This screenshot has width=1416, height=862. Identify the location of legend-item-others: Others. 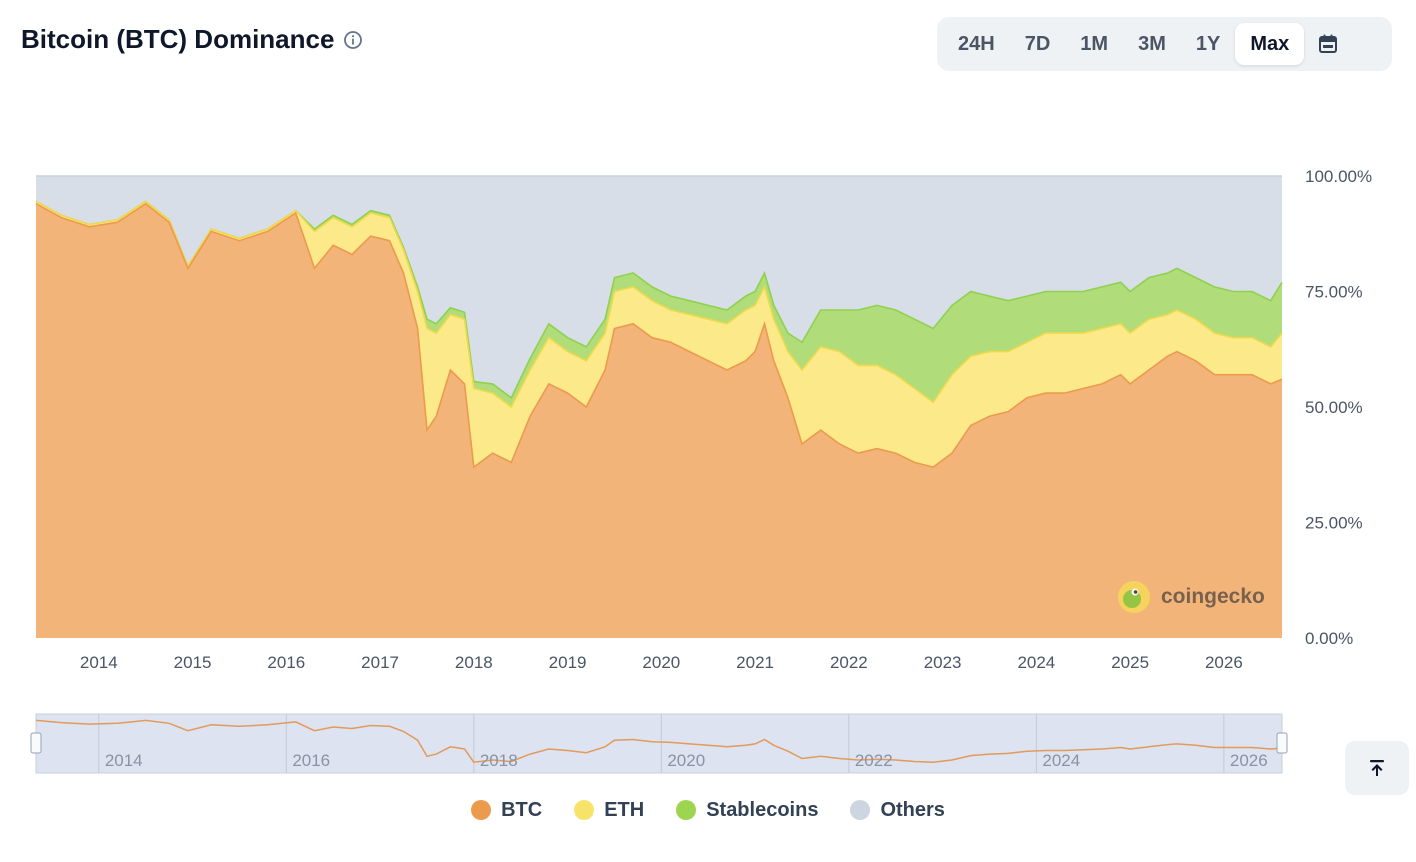
(897, 810).